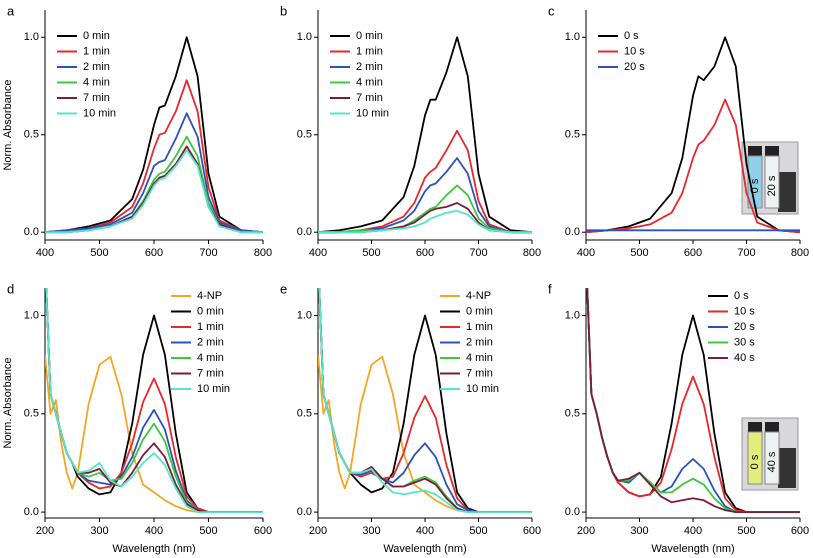  What do you see at coordinates (550, 288) in the screenshot?
I see `panel-label: f` at bounding box center [550, 288].